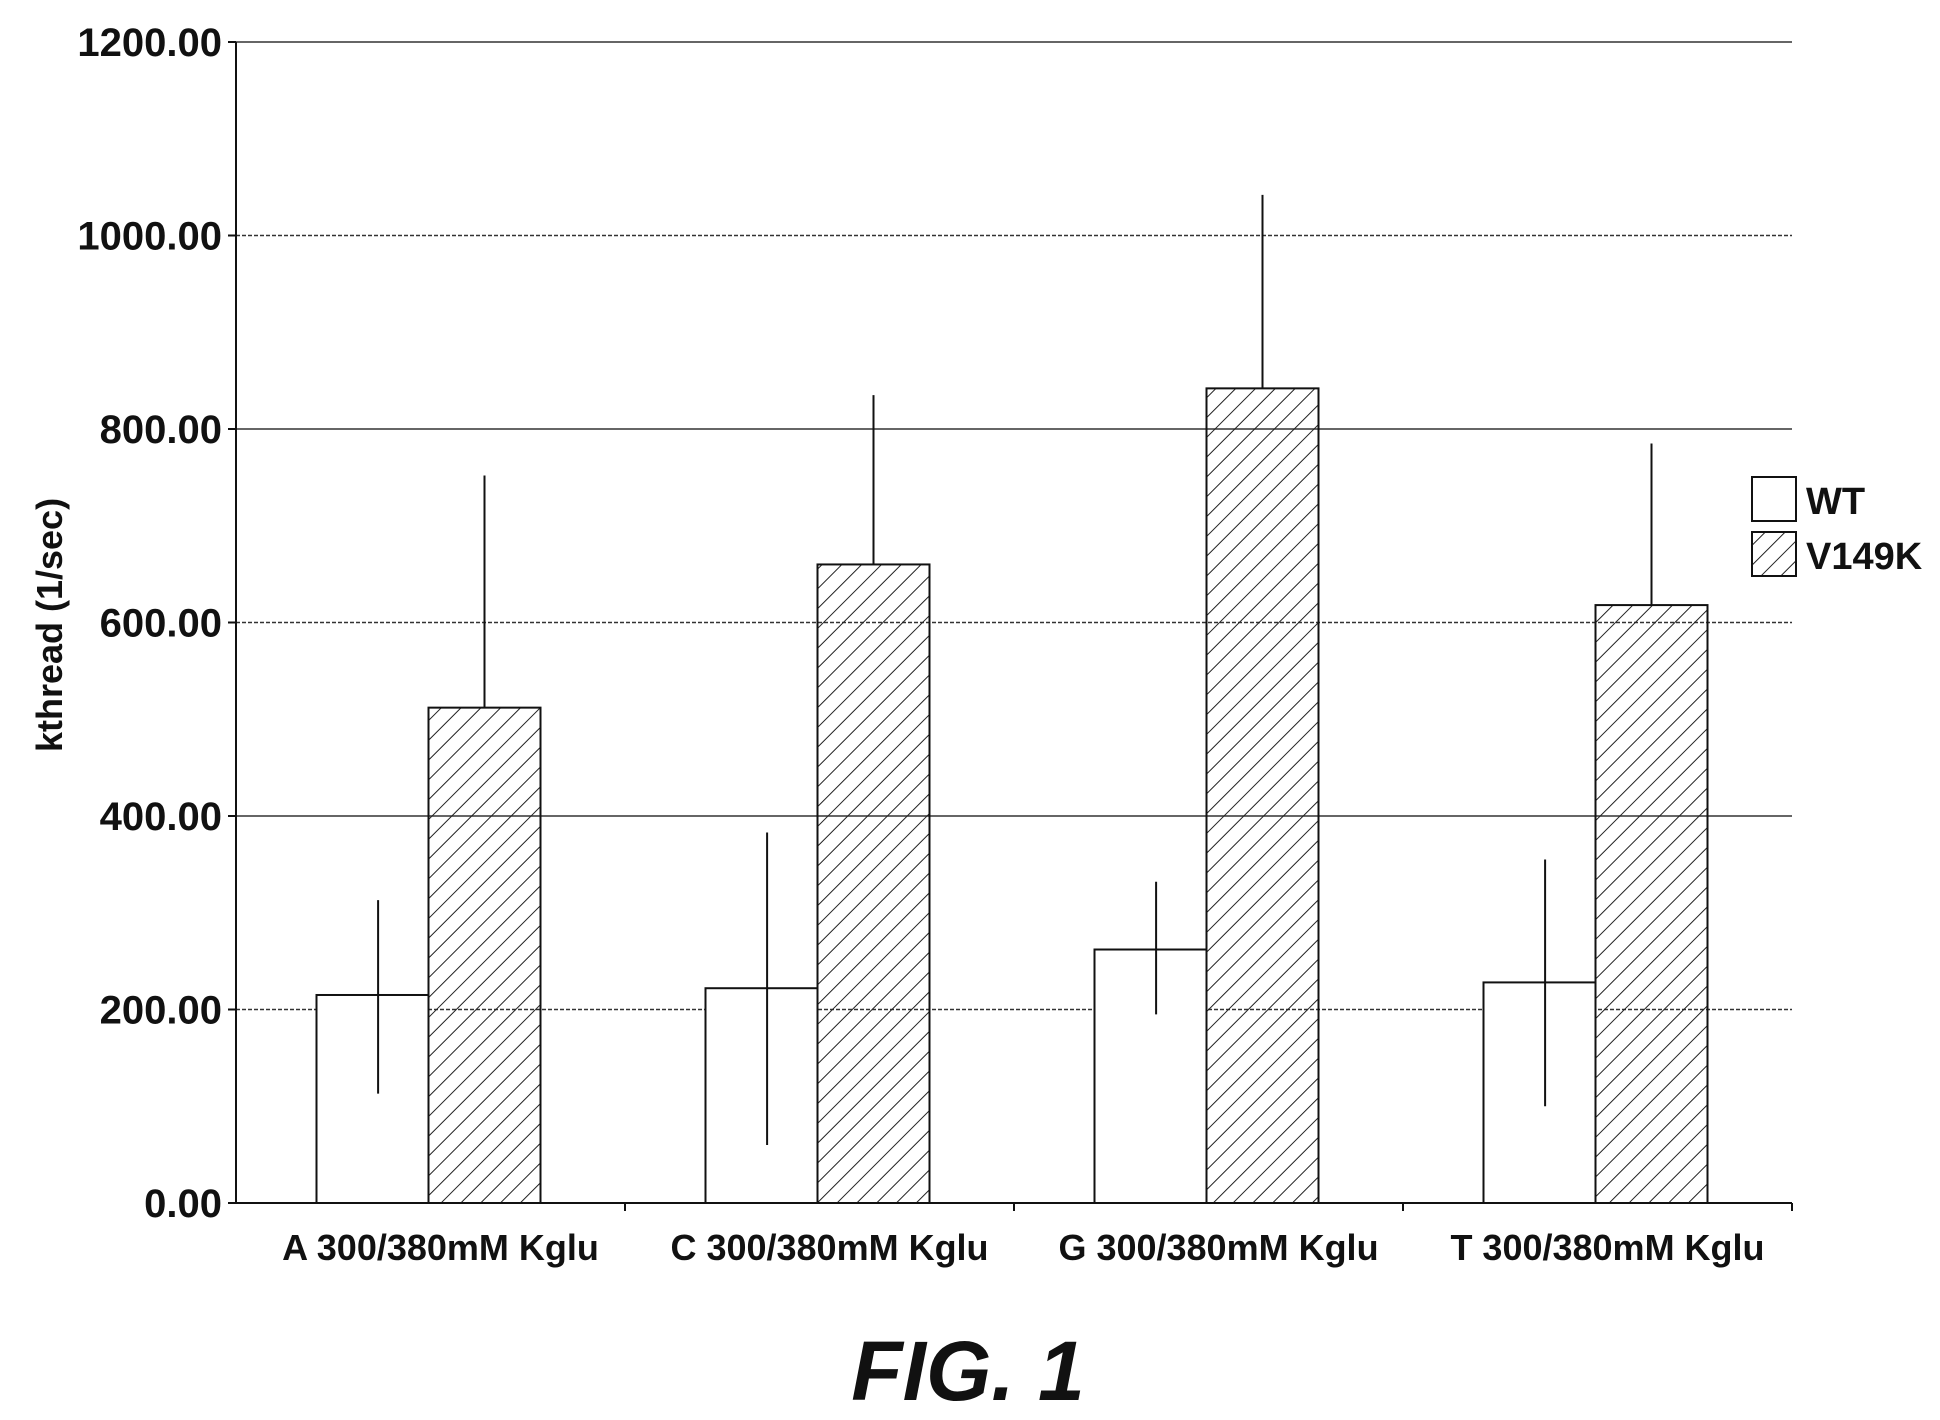 The image size is (1940, 1420). Describe the element at coordinates (149, 237) in the screenshot. I see `y-tick-label: 1000.00` at that location.